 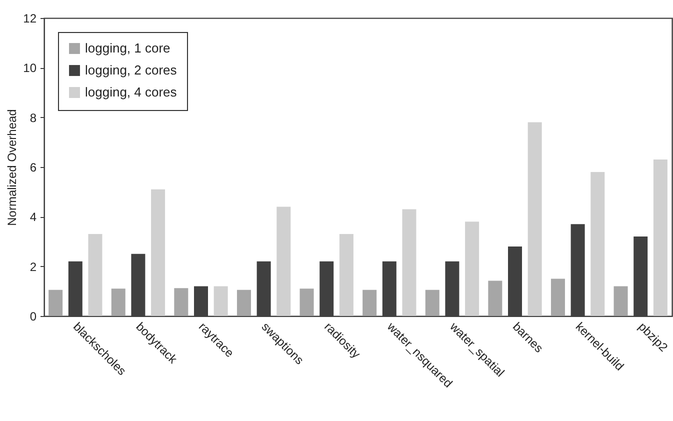 What do you see at coordinates (33, 267) in the screenshot?
I see `y-tick-label: 2` at bounding box center [33, 267].